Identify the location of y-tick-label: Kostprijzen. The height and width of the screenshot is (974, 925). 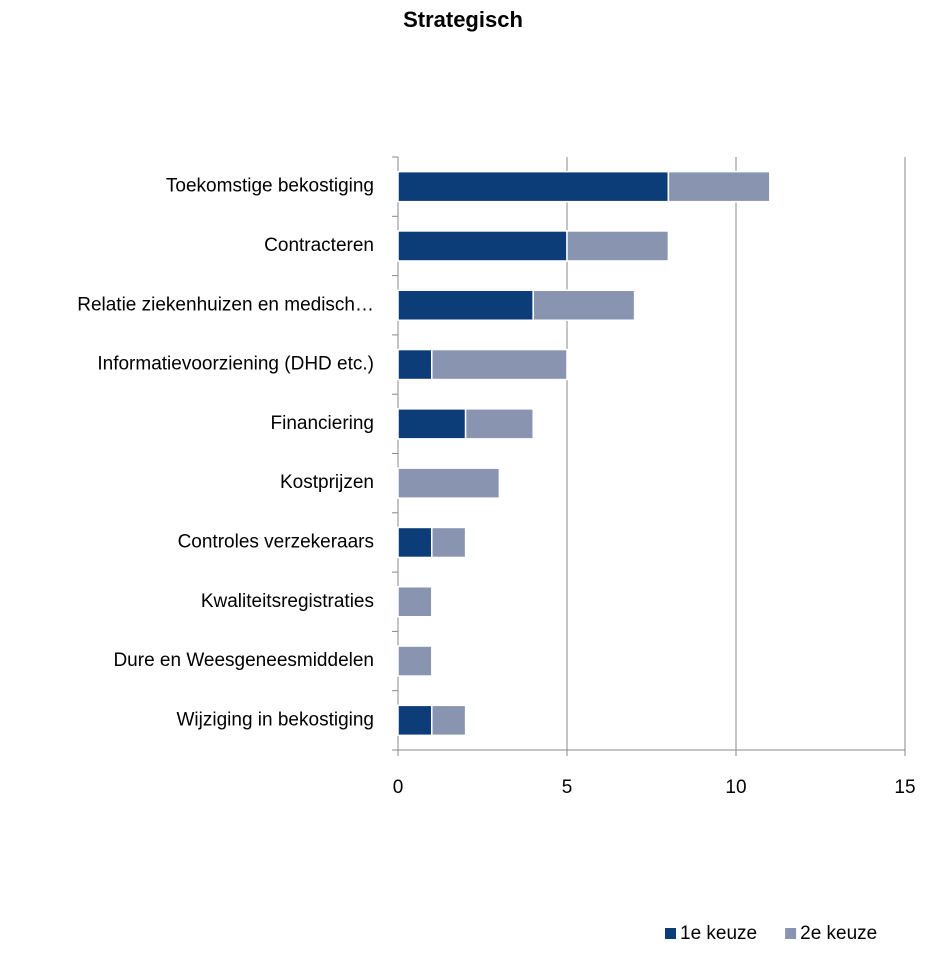
(327, 482).